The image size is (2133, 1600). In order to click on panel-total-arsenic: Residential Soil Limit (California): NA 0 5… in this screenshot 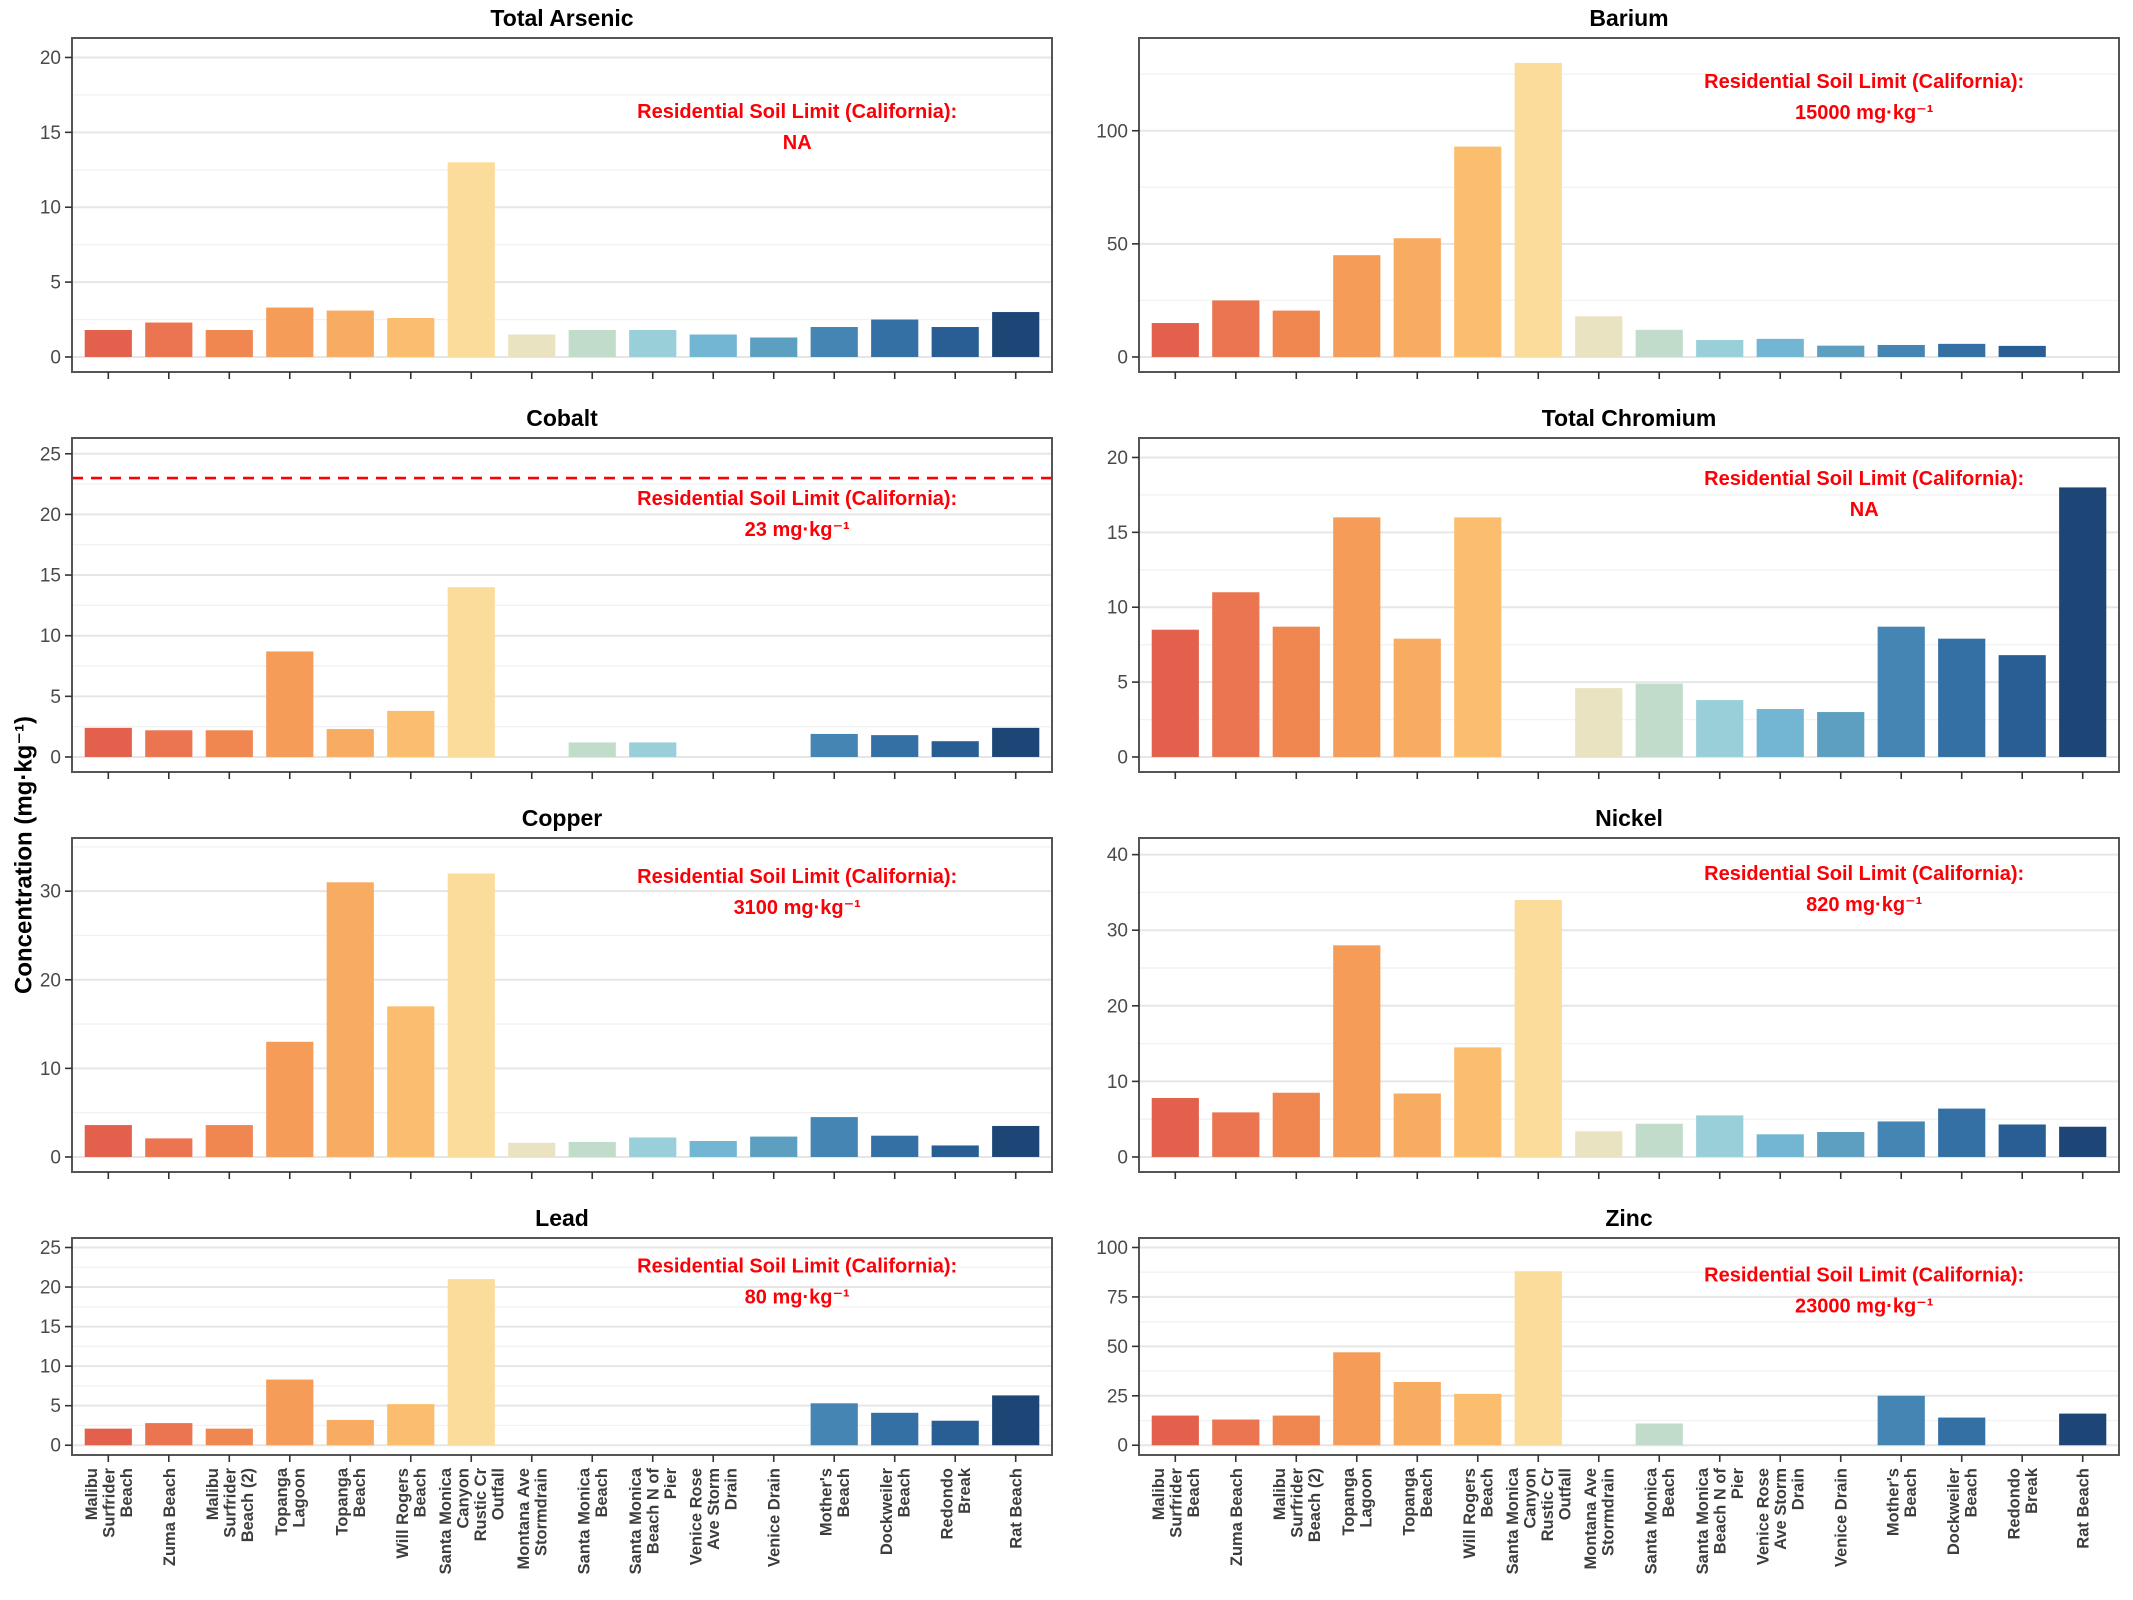, I will do `click(546, 192)`.